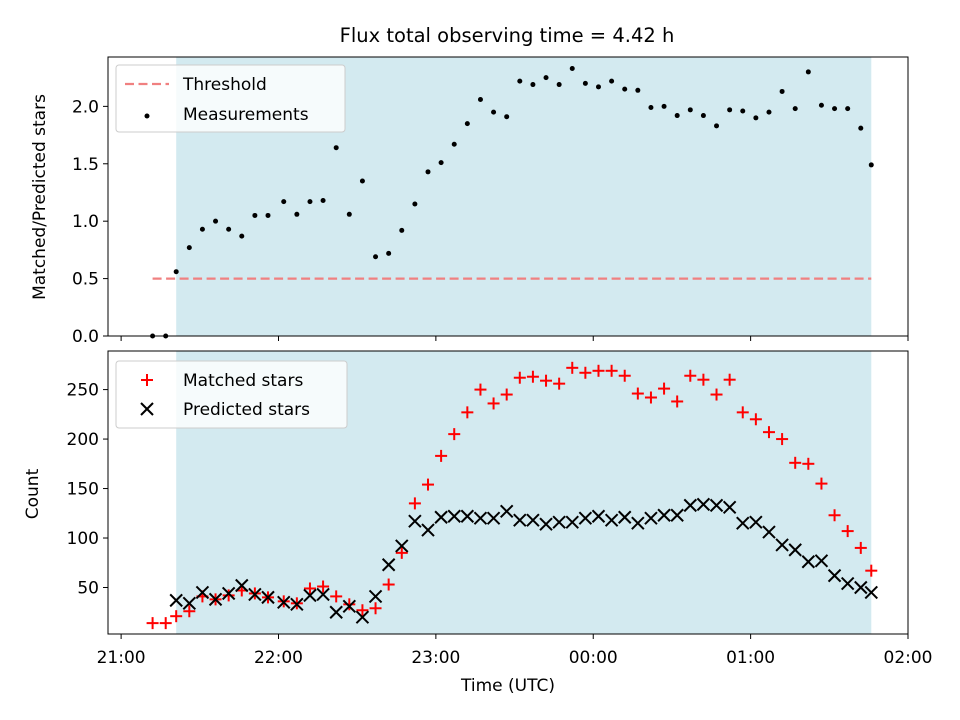  I want to click on top-y-axis-label: Matched/Predicted stars, so click(40, 197).